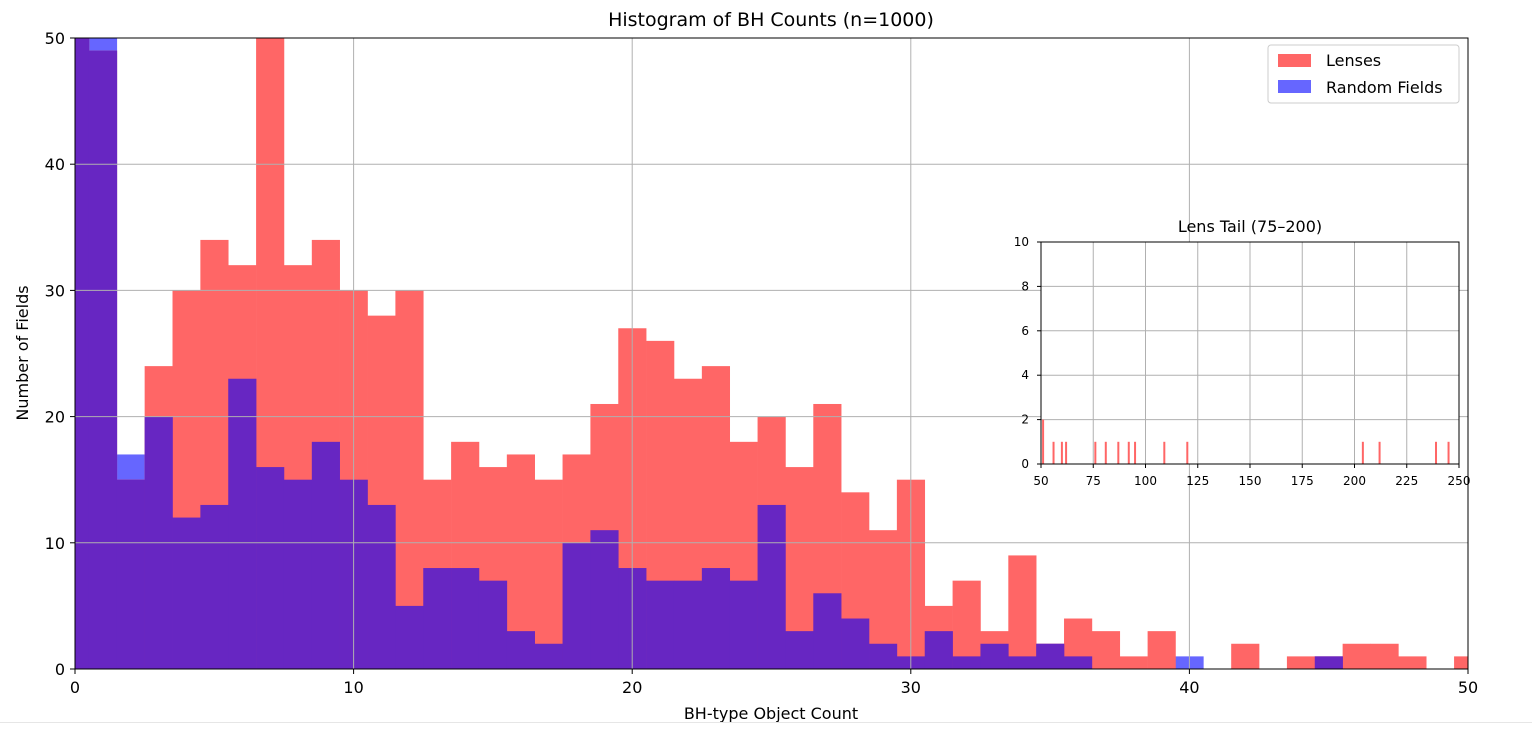 This screenshot has width=1532, height=730. Describe the element at coordinates (60, 669) in the screenshot. I see `main-y-tick-label: 0` at that location.